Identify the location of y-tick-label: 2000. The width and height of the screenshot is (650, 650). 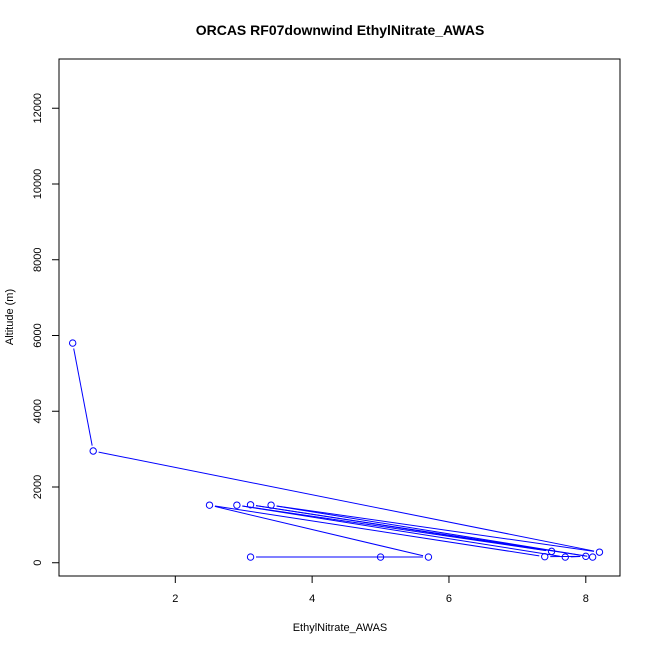
(38, 487).